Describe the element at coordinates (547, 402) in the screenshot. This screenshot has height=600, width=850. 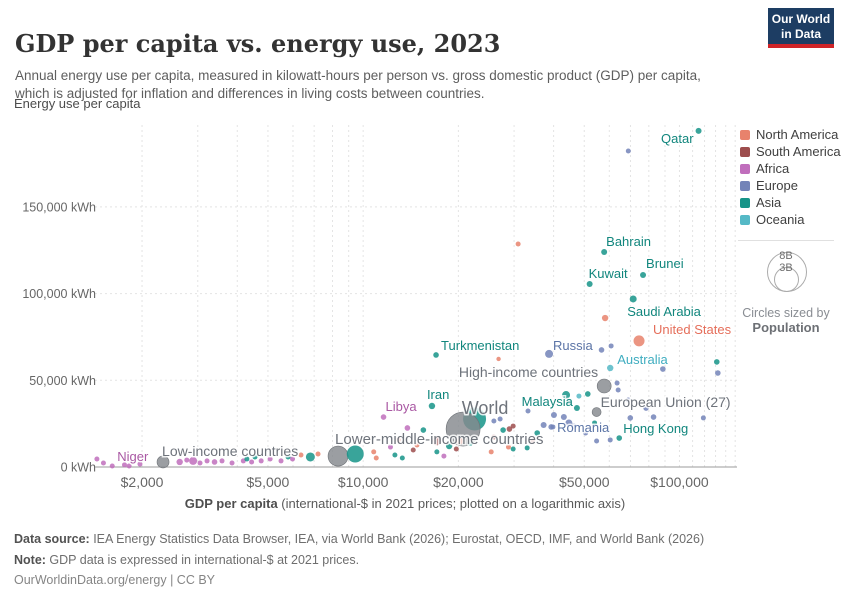
I see `series-label-malaysia: Malaysia` at that location.